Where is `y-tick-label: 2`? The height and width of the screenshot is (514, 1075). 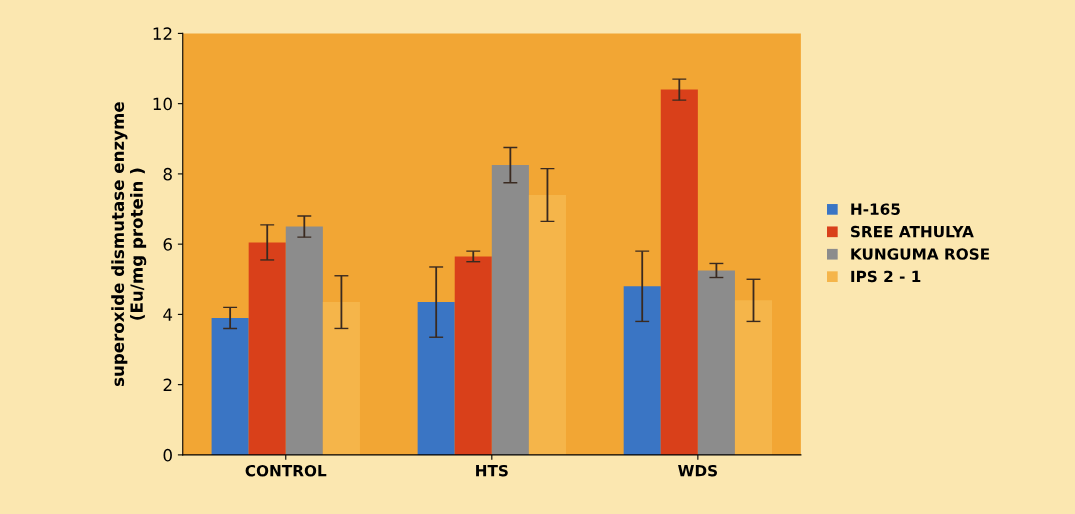 y-tick-label: 2 is located at coordinates (167, 384).